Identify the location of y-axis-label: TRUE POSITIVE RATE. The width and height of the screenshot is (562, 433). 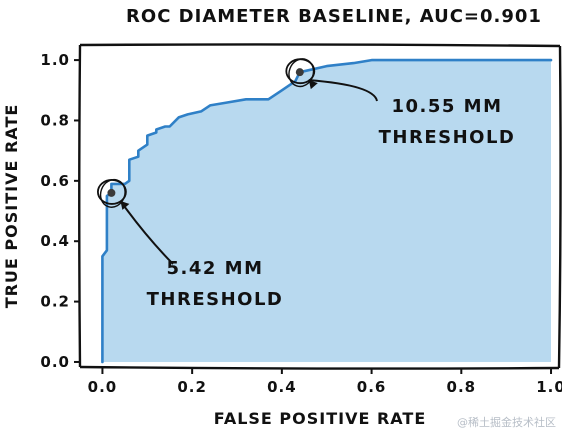
(11, 206).